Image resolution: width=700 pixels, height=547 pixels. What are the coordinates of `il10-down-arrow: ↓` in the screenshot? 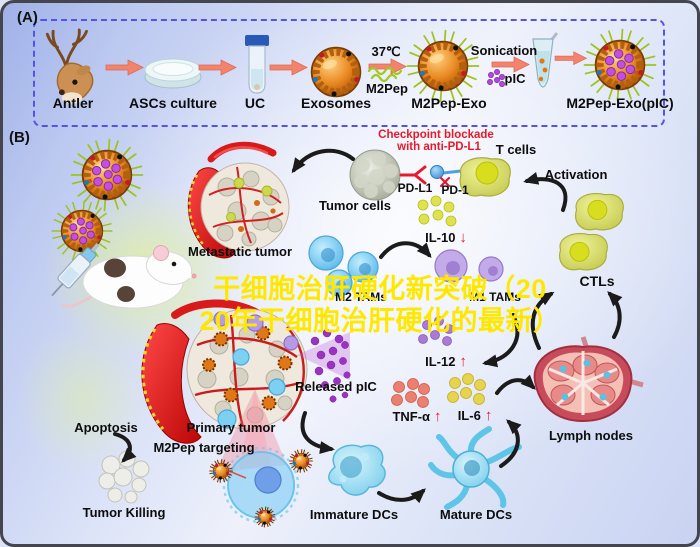 It's located at (463, 237).